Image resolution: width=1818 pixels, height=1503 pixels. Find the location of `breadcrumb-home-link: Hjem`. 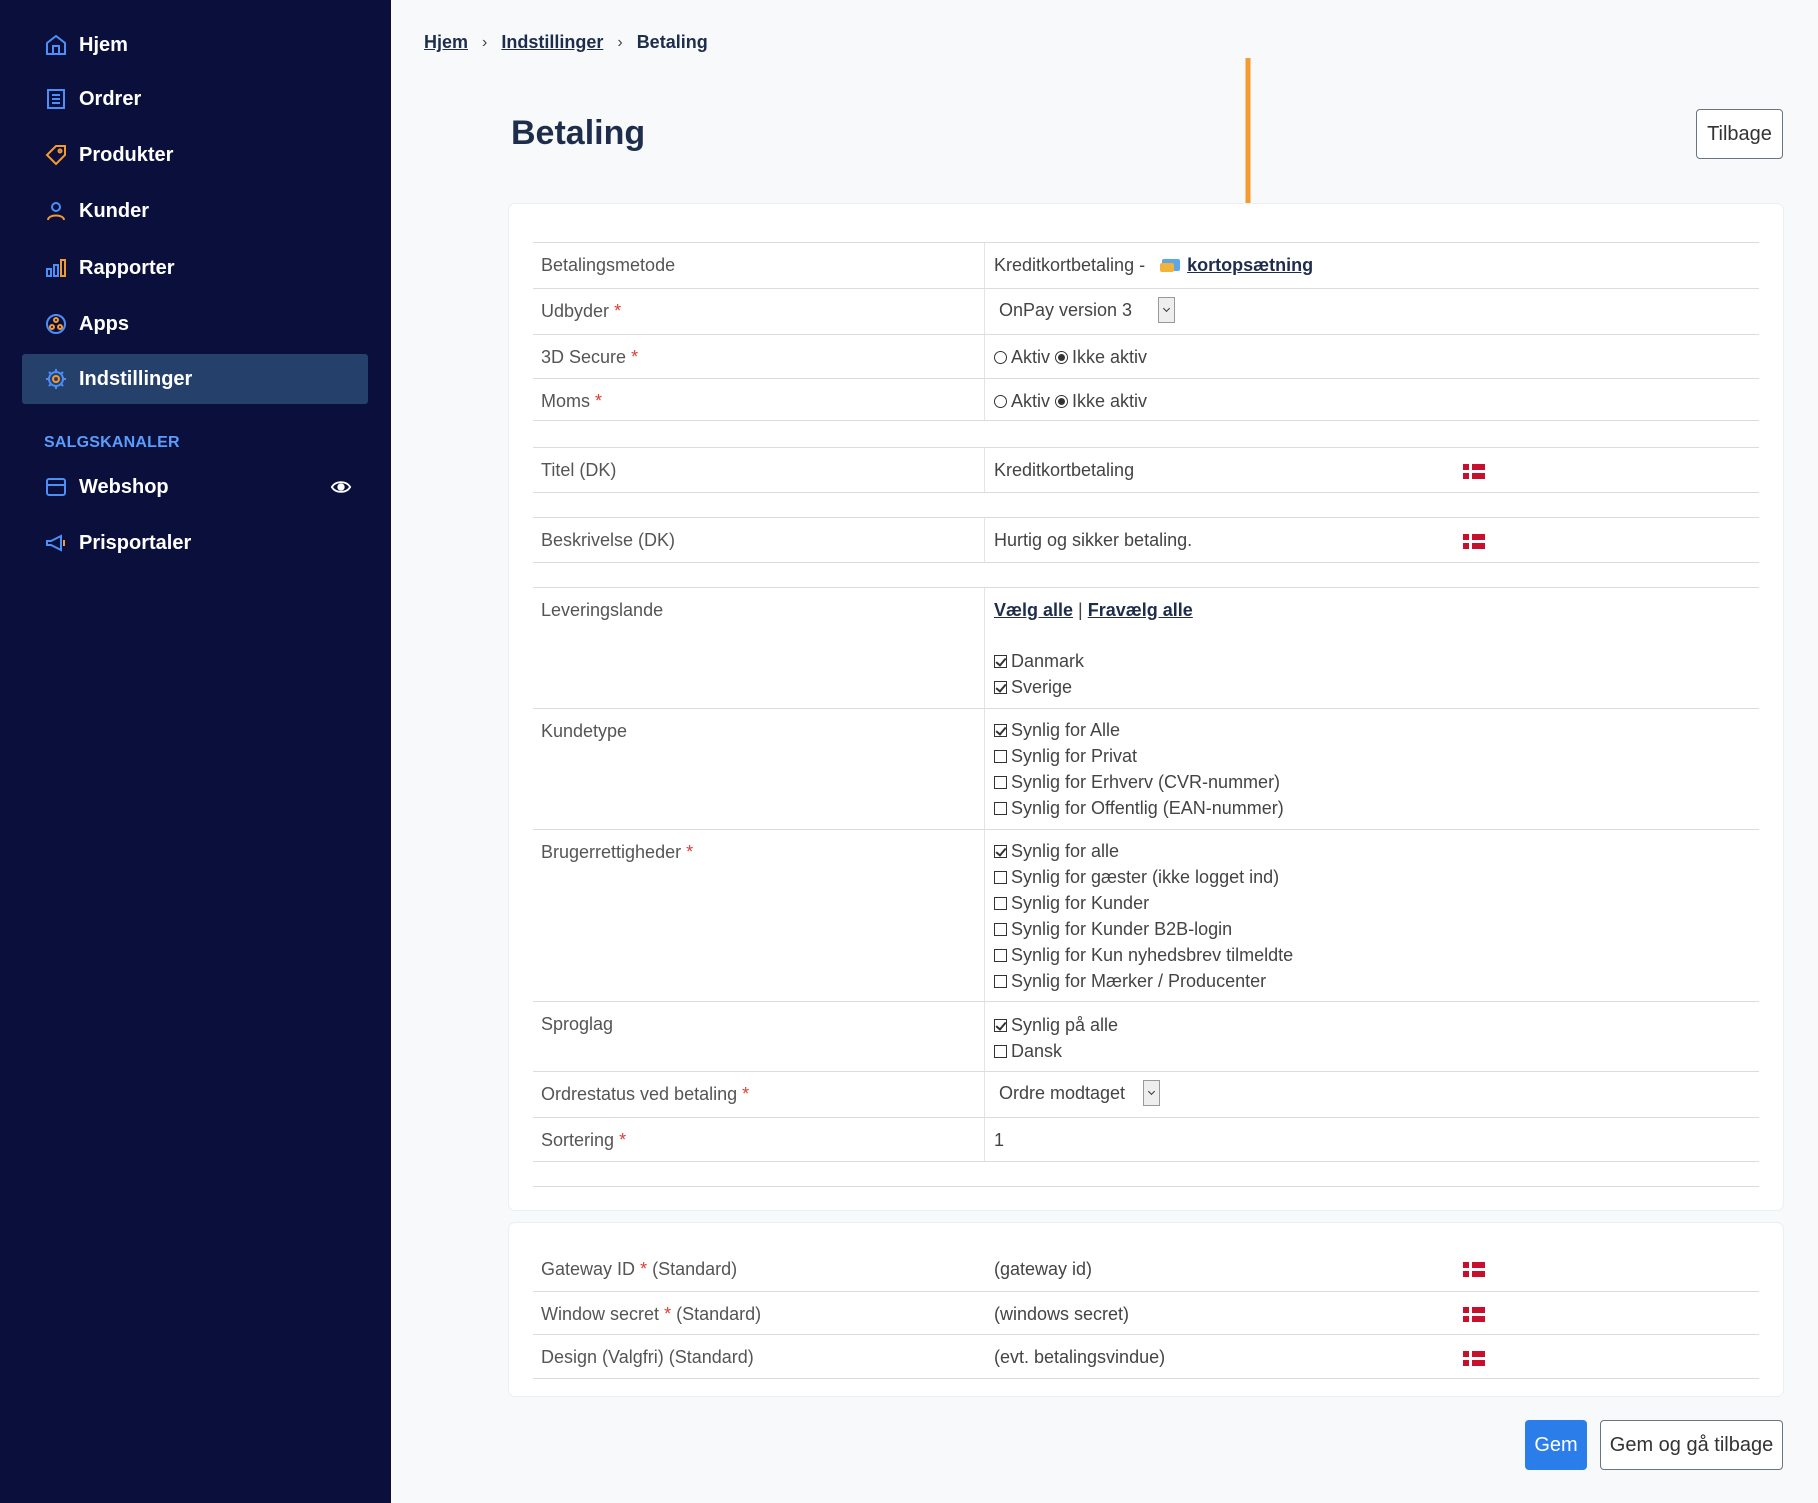

breadcrumb-home-link: Hjem is located at coordinates (446, 42).